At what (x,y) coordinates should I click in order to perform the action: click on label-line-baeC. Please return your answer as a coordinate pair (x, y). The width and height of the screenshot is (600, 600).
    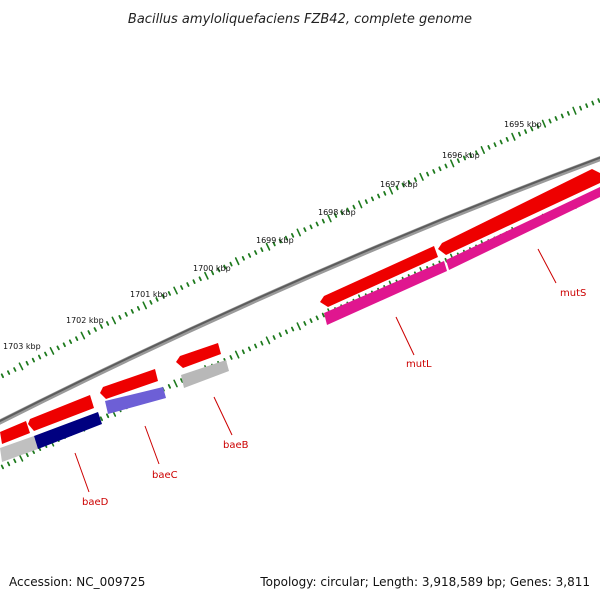
    Looking at the image, I should click on (152, 445).